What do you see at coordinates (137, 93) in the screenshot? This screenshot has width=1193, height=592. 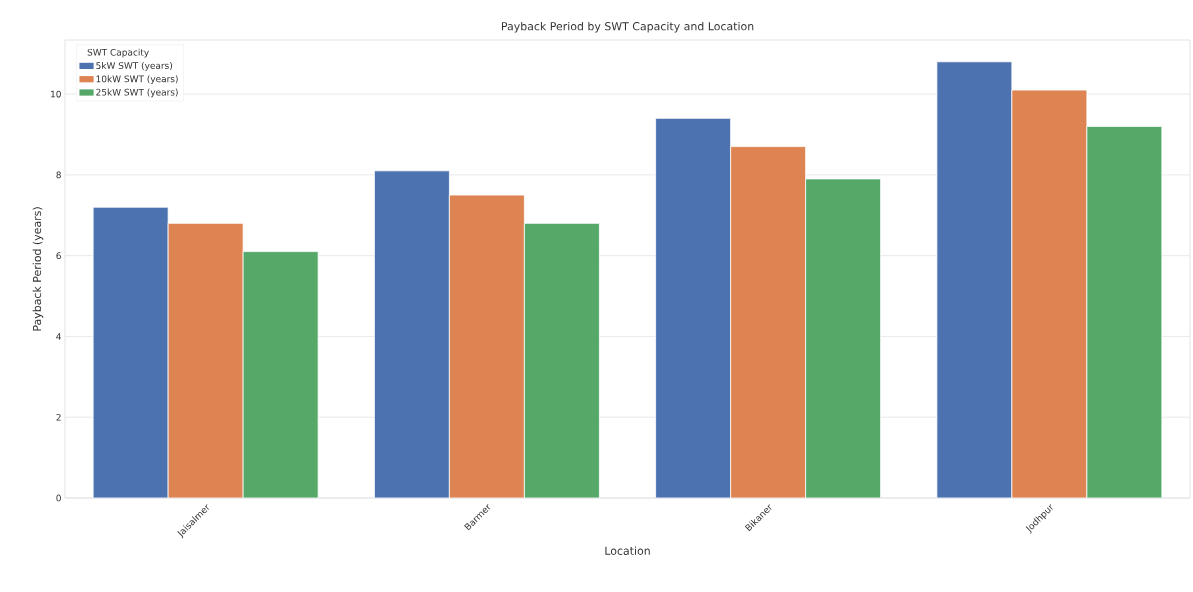 I see `legend-label: 25kW SWT (years)` at bounding box center [137, 93].